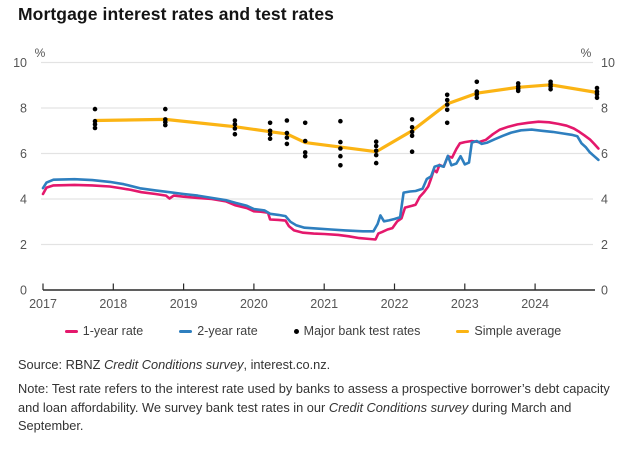 The image size is (626, 452). I want to click on legend-label: Major bank test rates, so click(362, 331).